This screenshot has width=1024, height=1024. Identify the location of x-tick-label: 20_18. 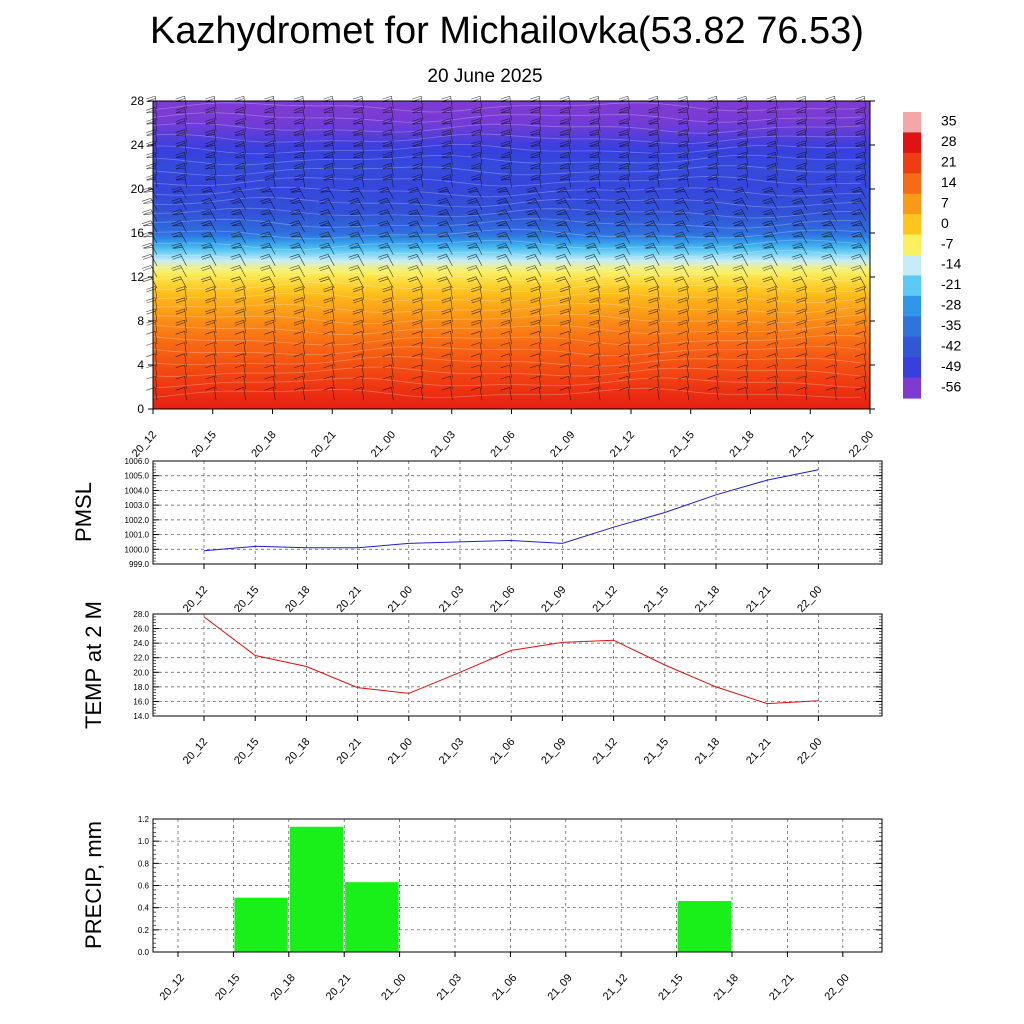
(297, 751).